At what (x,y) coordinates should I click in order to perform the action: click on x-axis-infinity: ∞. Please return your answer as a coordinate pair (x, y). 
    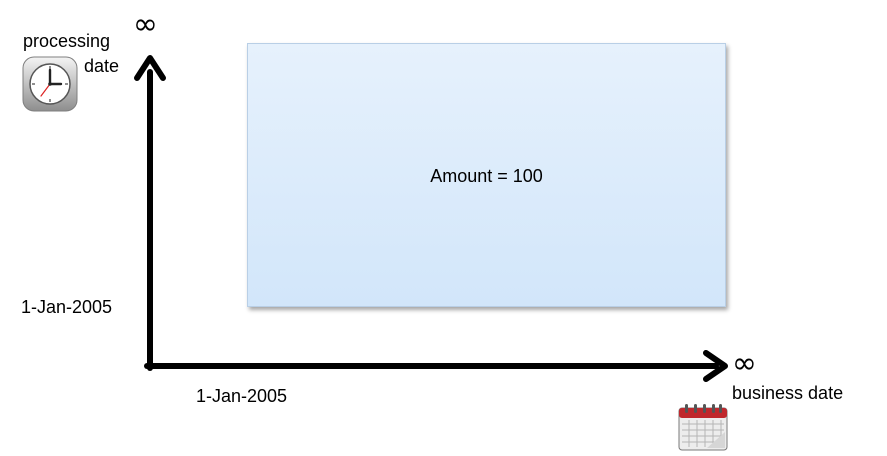
    Looking at the image, I should click on (744, 363).